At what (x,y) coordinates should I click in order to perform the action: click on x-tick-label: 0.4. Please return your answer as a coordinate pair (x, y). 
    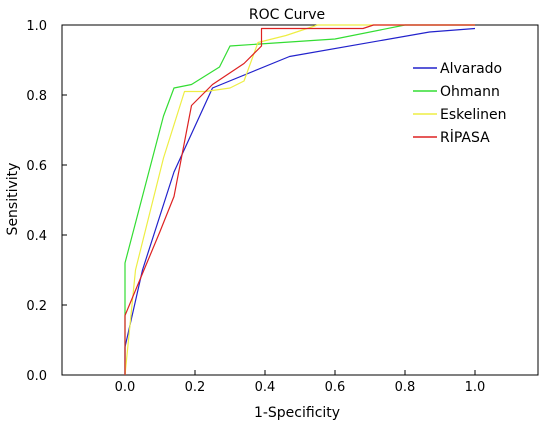
    Looking at the image, I should click on (265, 387).